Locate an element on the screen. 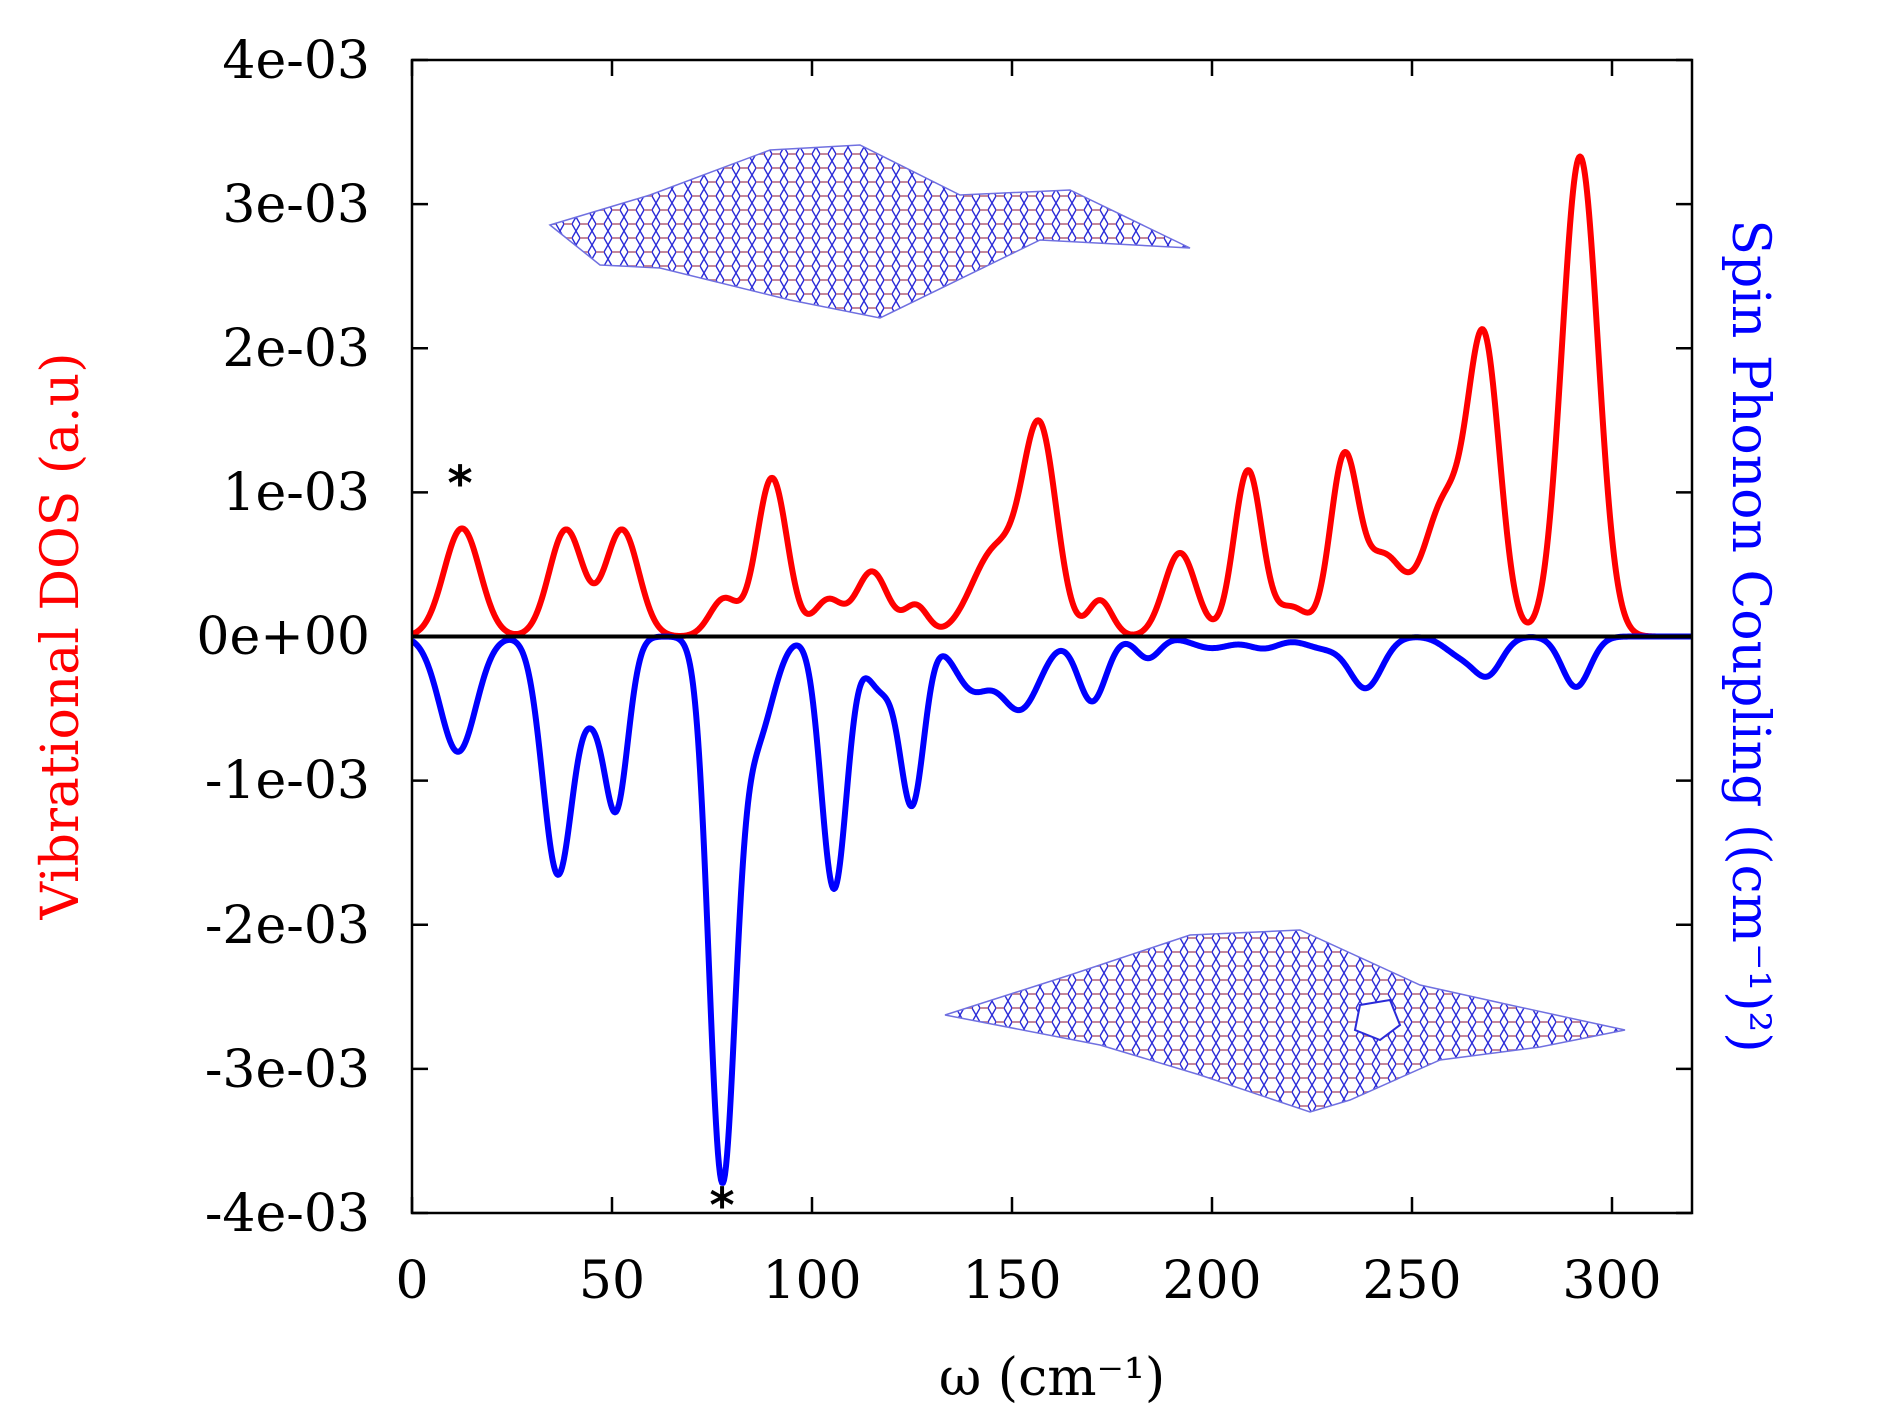 The height and width of the screenshot is (1416, 1891). x-axis-label: ω (cm⁻¹) is located at coordinates (1052, 1378).